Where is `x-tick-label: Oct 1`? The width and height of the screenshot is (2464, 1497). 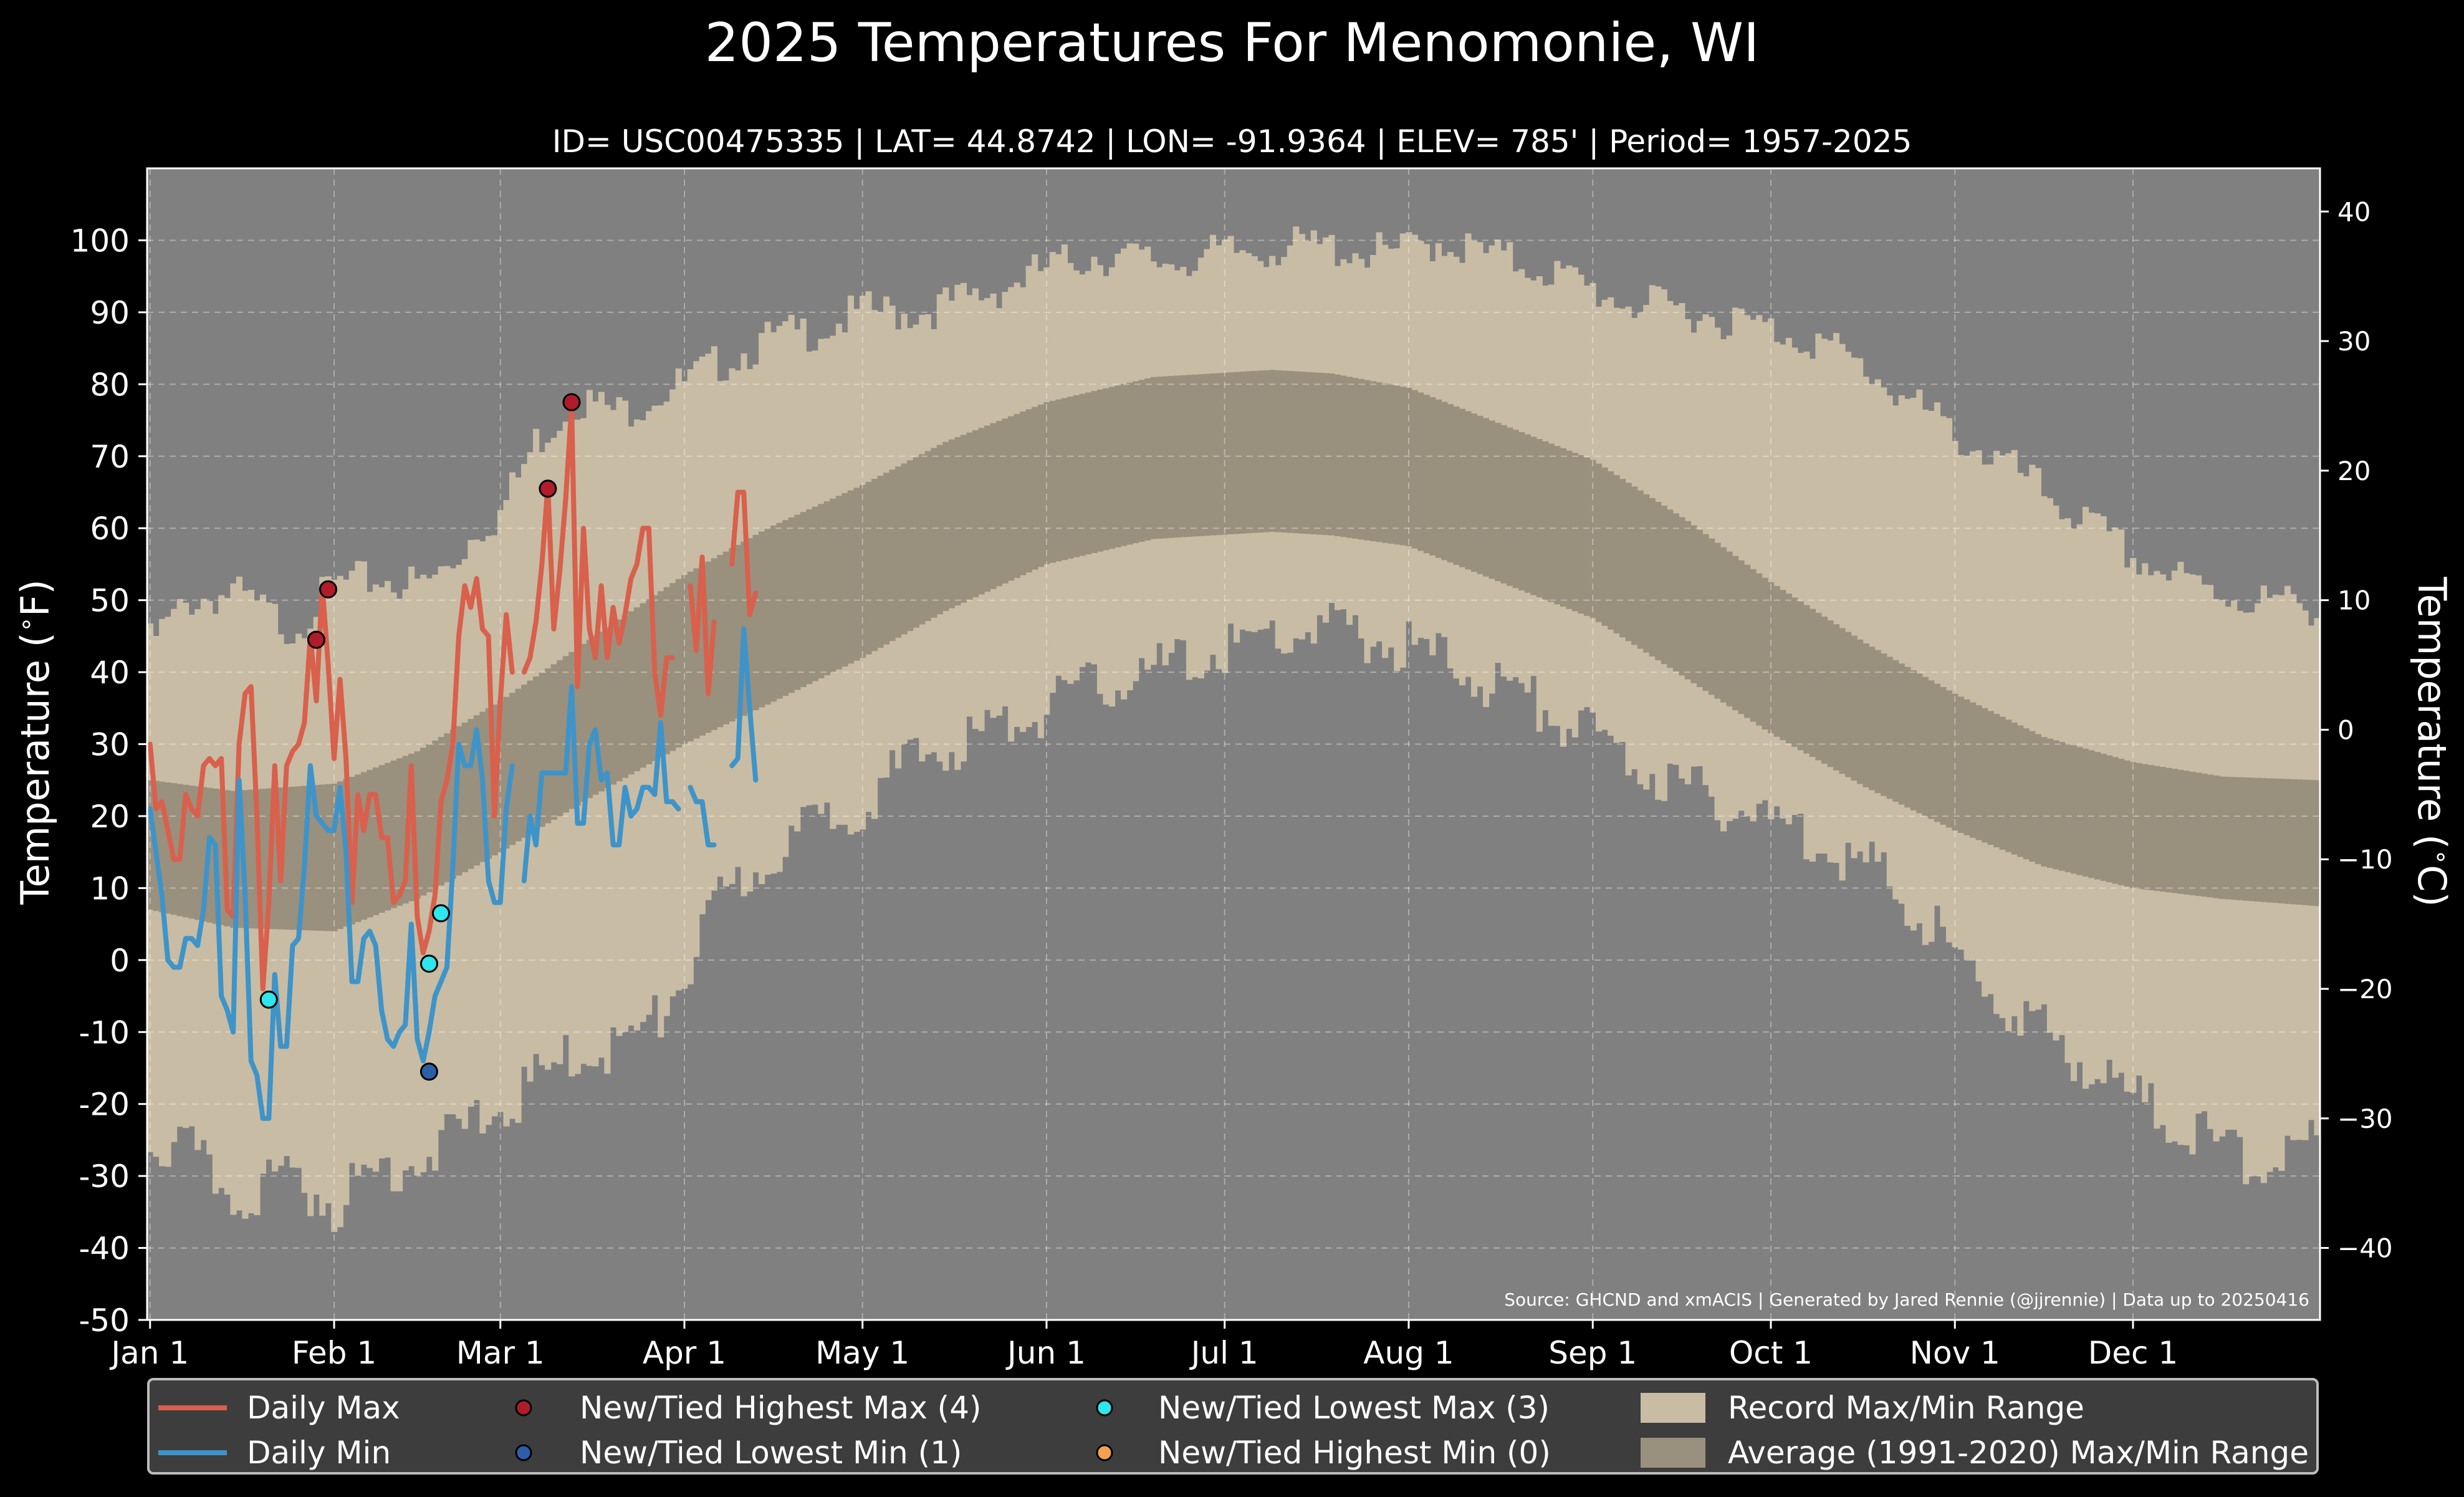 x-tick-label: Oct 1 is located at coordinates (1771, 1353).